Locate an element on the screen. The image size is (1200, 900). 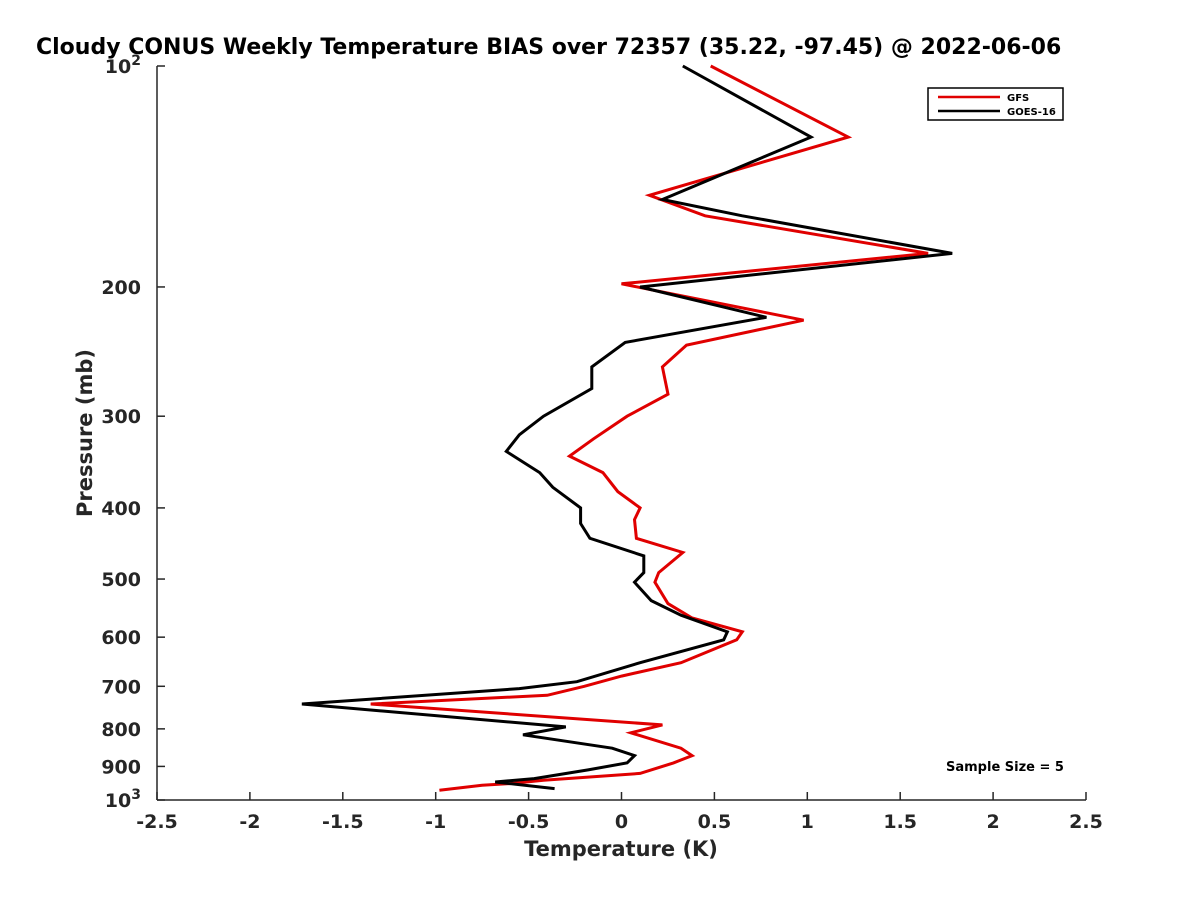
legend-box is located at coordinates (995, 104).